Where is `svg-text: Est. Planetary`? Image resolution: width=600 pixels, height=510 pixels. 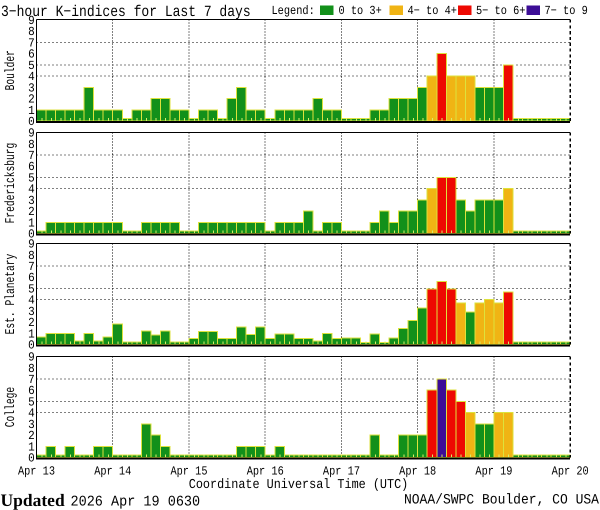 svg-text: Est. Planetary is located at coordinates (10, 294).